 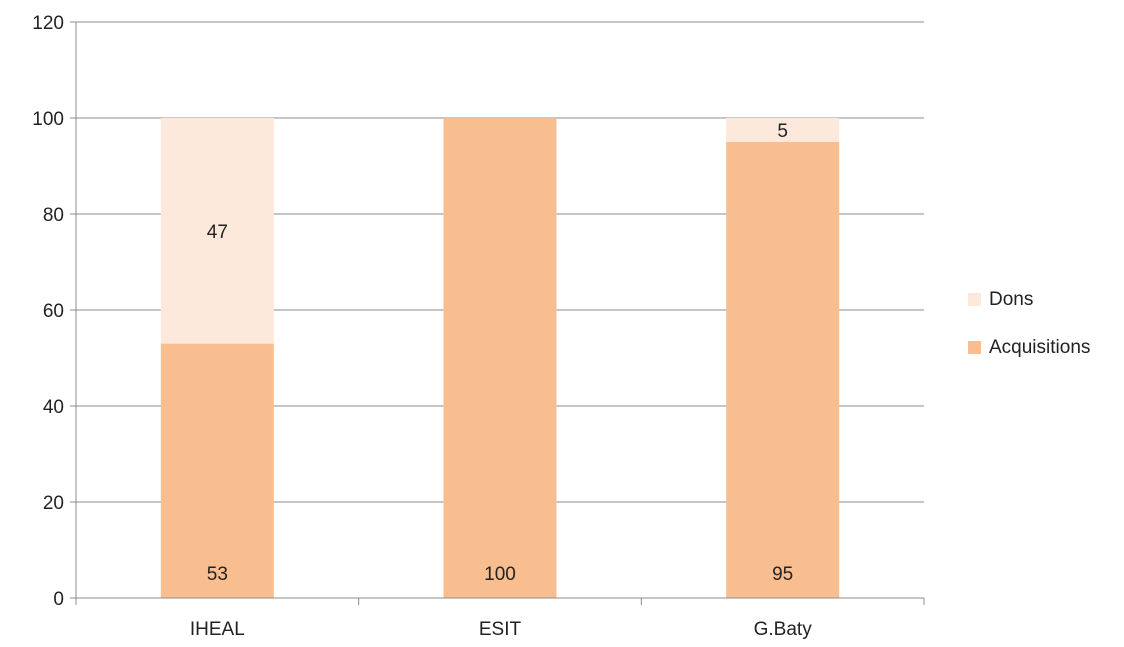 I want to click on y-tick-label: 100, so click(x=48, y=119).